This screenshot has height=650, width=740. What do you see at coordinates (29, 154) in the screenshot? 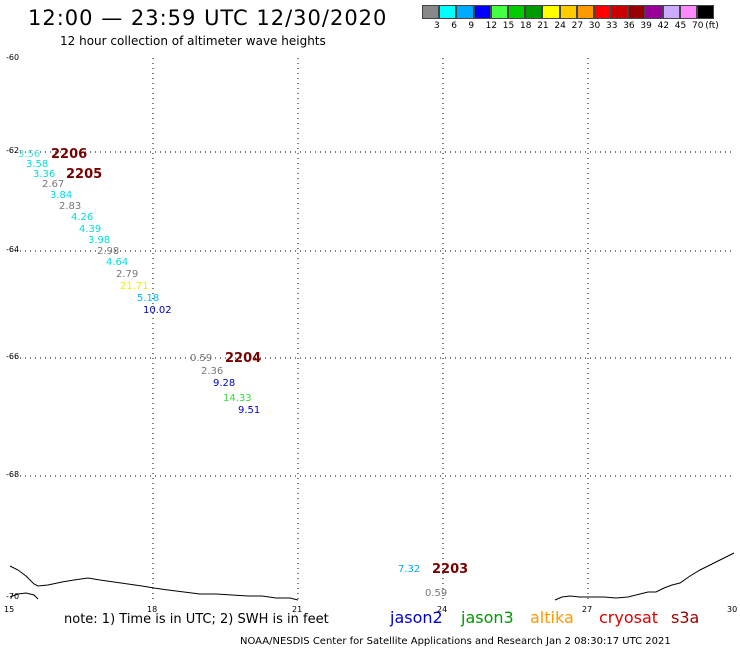
I see `wave-height-marker: 3.56` at bounding box center [29, 154].